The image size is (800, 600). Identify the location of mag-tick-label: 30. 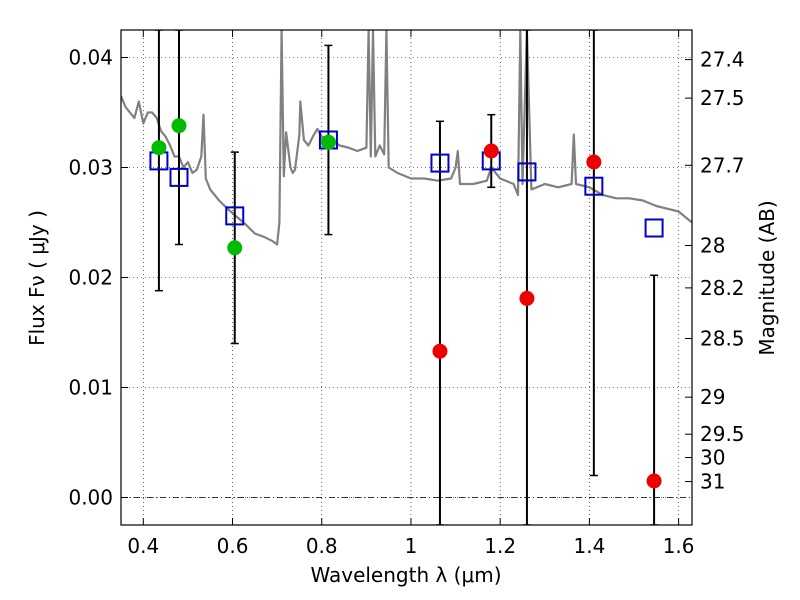
(712, 458).